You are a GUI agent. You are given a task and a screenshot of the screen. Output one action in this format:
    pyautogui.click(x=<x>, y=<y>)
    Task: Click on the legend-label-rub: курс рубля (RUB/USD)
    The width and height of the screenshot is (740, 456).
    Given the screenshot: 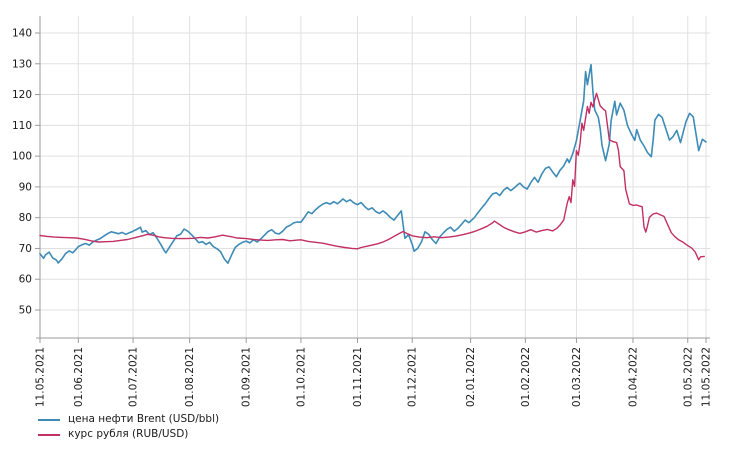 What is the action you would take?
    pyautogui.click(x=128, y=434)
    